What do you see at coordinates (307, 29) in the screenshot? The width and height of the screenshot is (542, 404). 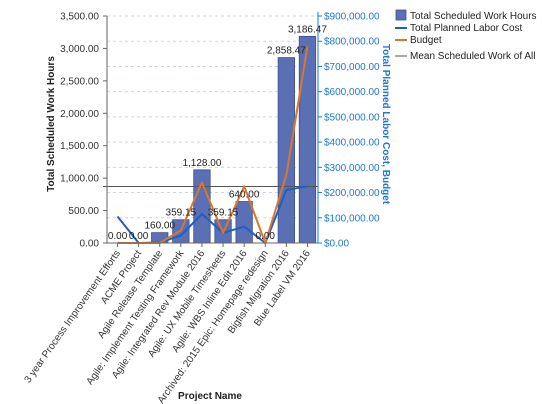 I see `bar-value-label: 3,186.47` at bounding box center [307, 29].